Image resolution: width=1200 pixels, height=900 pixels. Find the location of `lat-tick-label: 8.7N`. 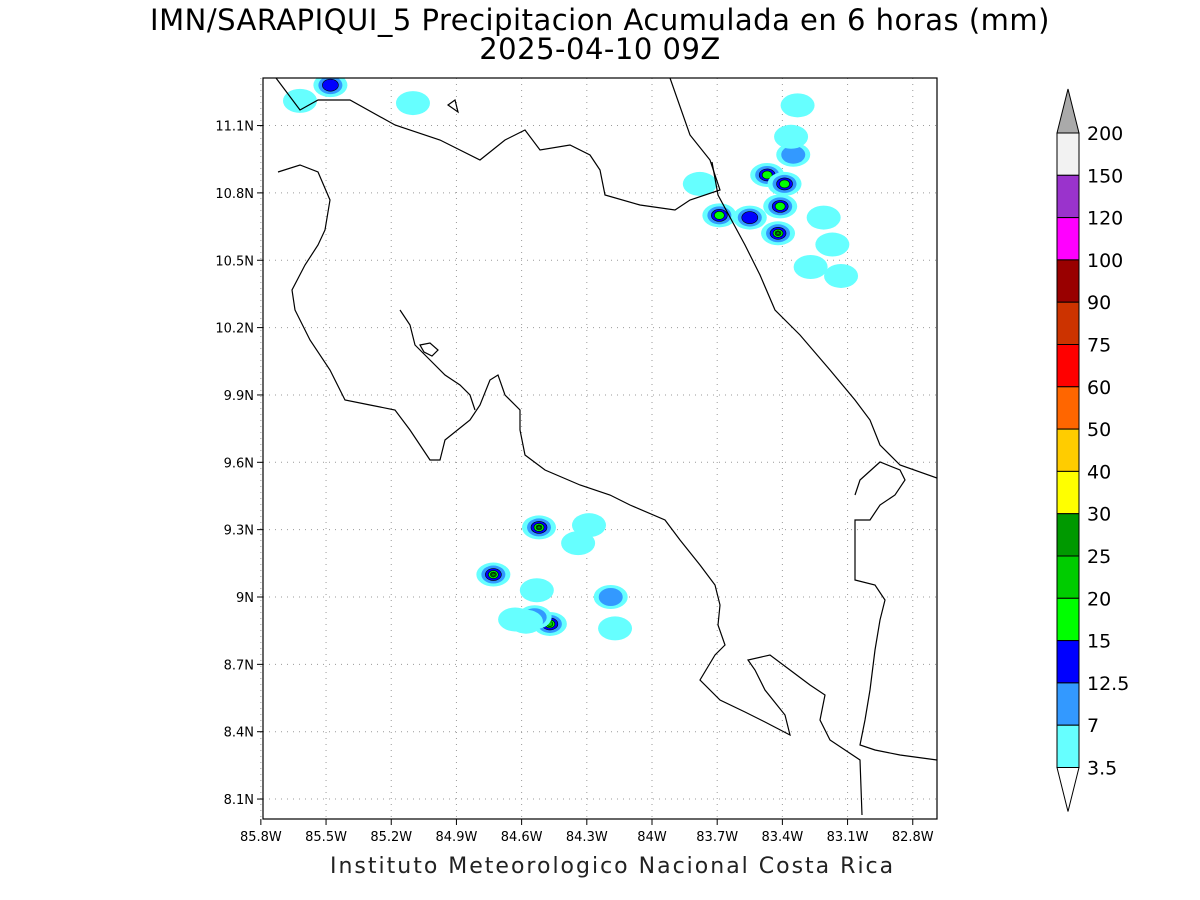

lat-tick-label: 8.7N is located at coordinates (239, 665).